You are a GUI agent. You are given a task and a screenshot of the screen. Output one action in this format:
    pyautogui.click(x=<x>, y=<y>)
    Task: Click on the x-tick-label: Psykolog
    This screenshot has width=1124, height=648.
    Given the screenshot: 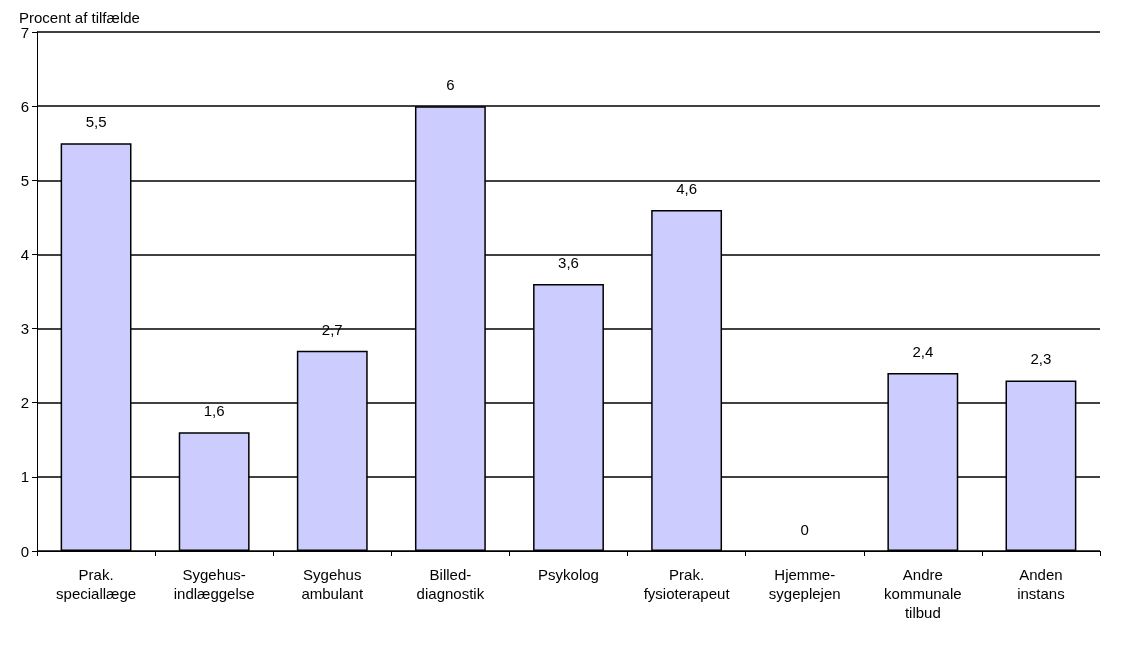 What is the action you would take?
    pyautogui.click(x=568, y=574)
    